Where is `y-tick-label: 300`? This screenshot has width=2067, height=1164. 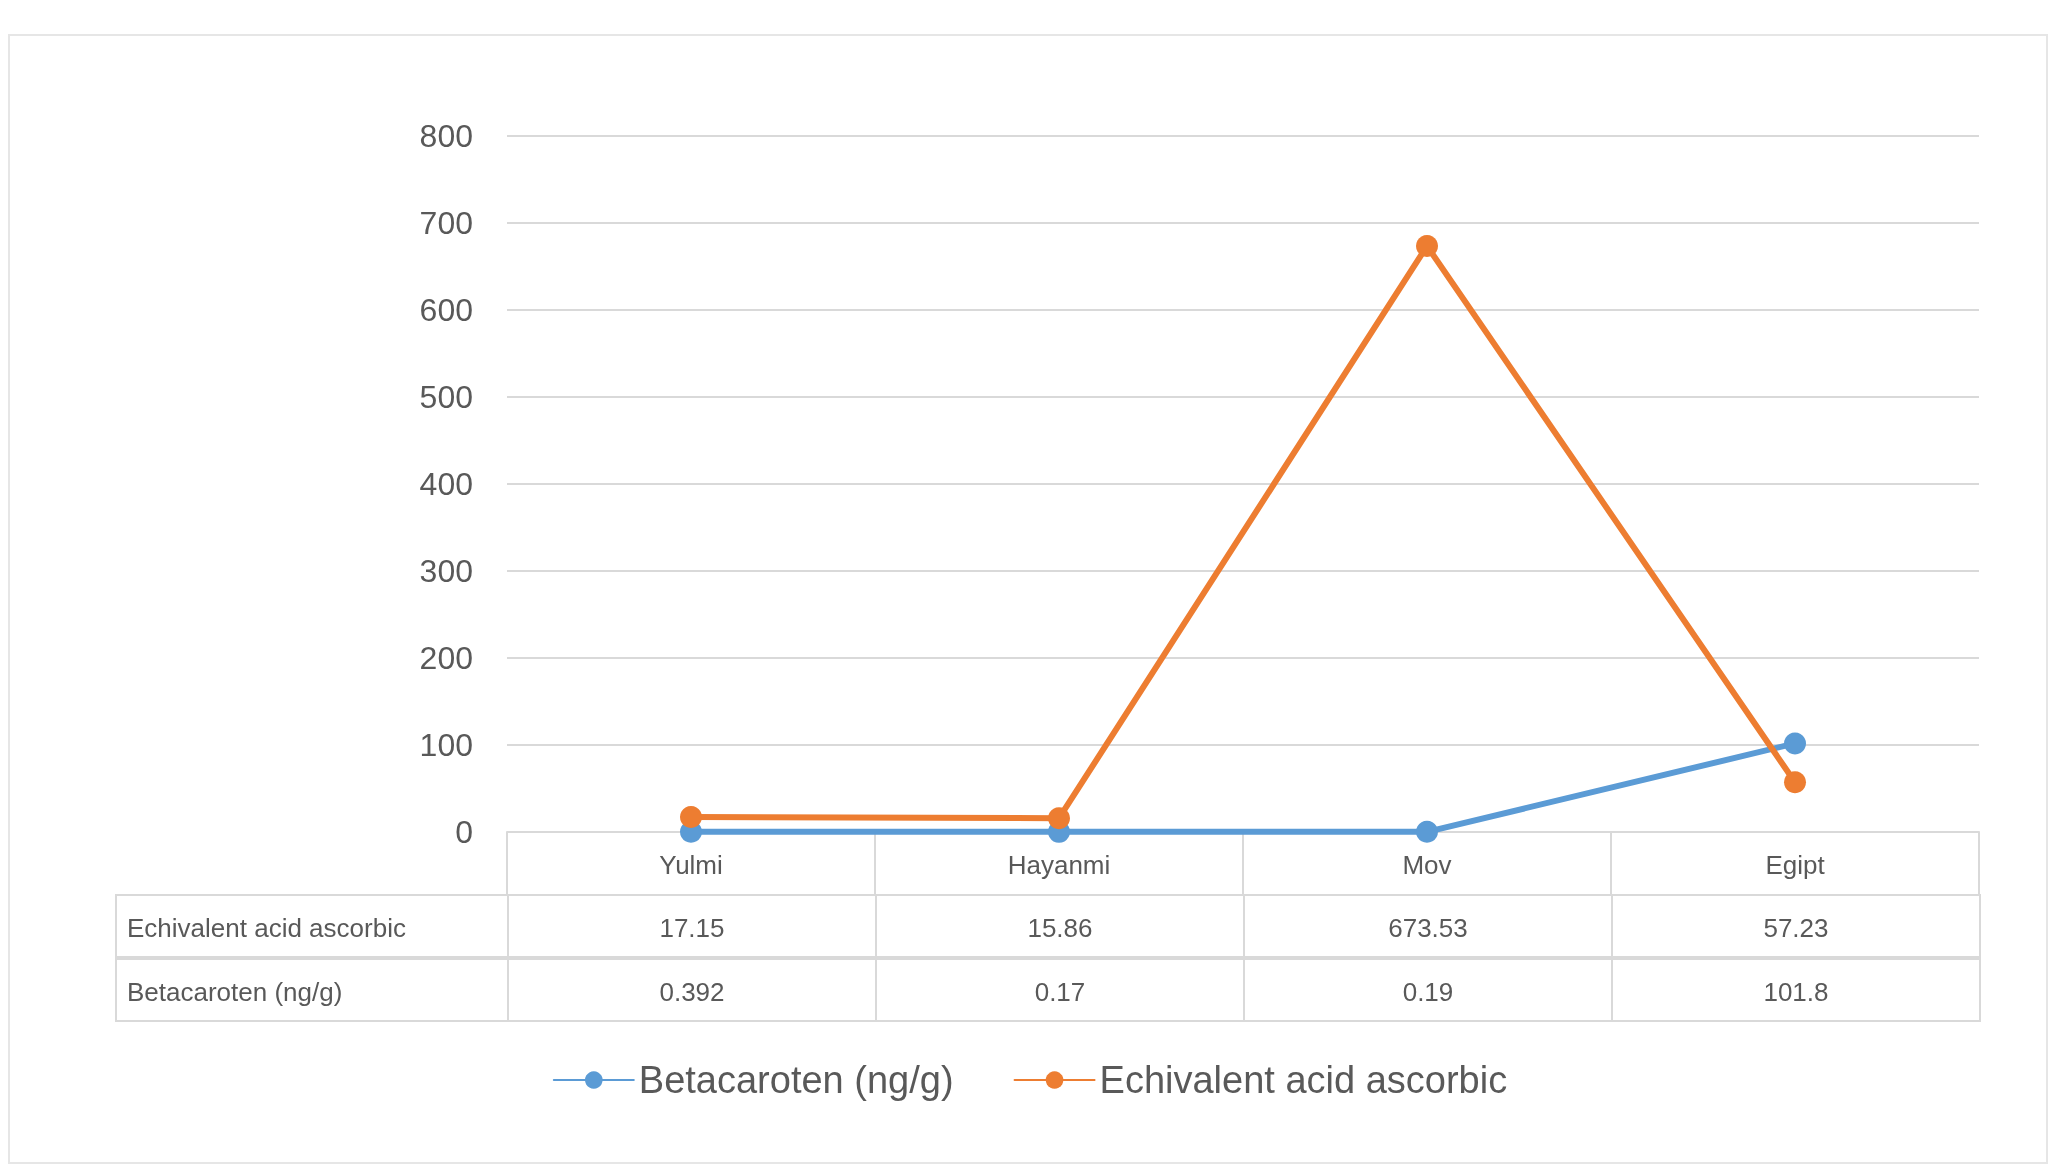 y-tick-label: 300 is located at coordinates (446, 571).